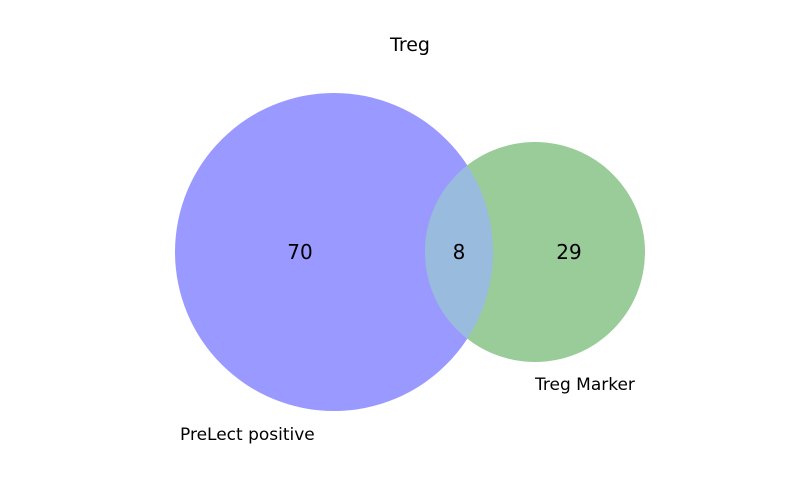  Describe the element at coordinates (568, 252) in the screenshot. I see `count-treg-marker-only: 29` at that location.